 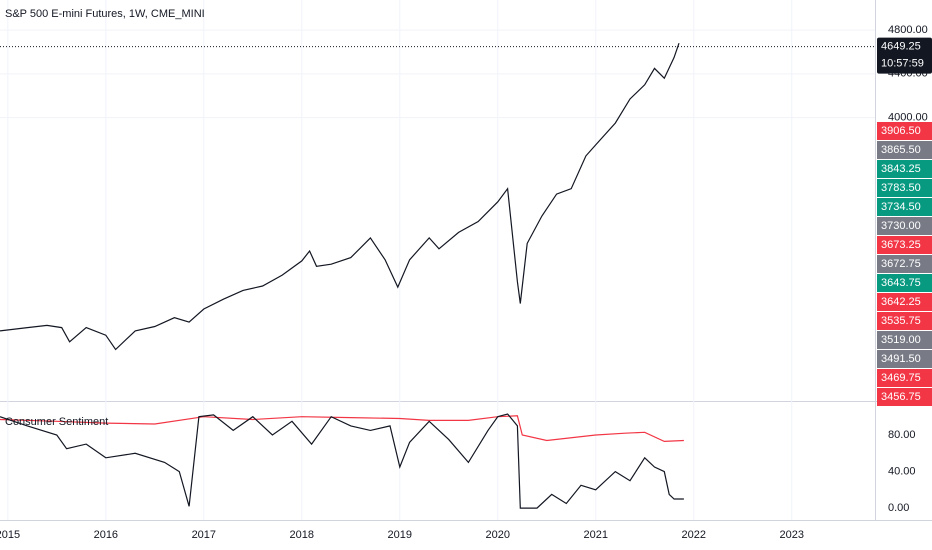 I want to click on y-tick-label: 4000.00, so click(x=908, y=117).